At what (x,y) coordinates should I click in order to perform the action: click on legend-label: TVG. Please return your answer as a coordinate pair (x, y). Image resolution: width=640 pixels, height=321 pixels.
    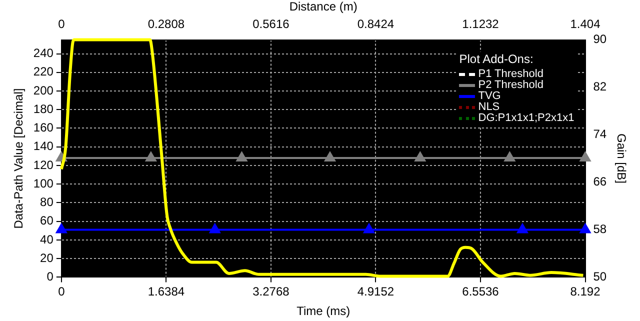
    Looking at the image, I should click on (489, 96).